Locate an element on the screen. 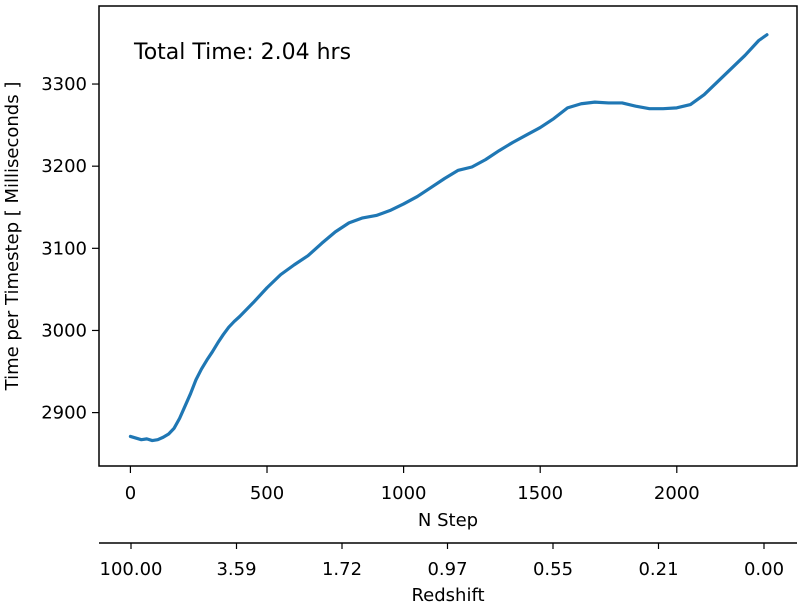  y-tick-label: 3300 is located at coordinates (64, 84).